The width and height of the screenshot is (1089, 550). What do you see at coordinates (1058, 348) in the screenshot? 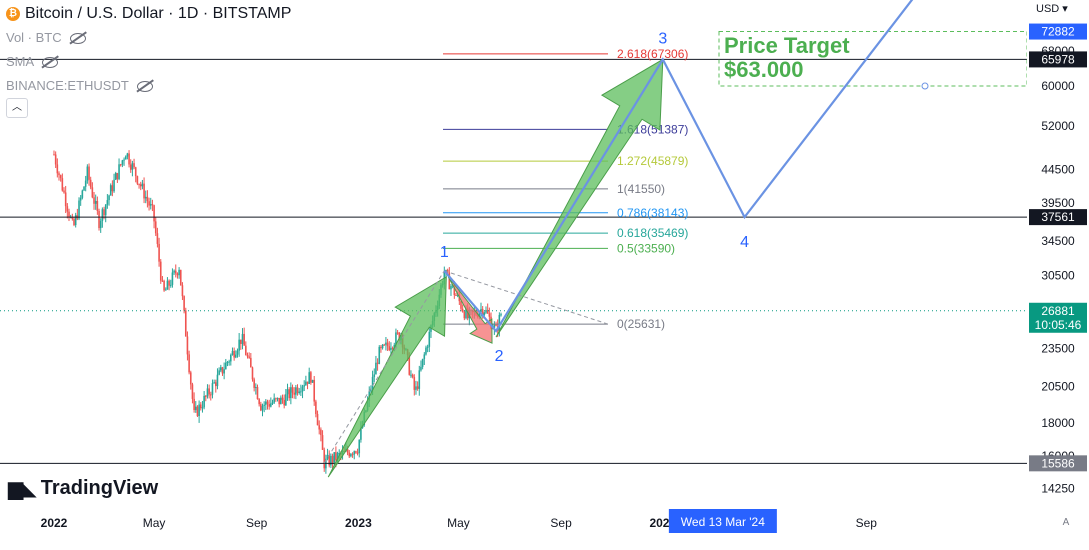
I see `price-tick-label: 23500` at bounding box center [1058, 348].